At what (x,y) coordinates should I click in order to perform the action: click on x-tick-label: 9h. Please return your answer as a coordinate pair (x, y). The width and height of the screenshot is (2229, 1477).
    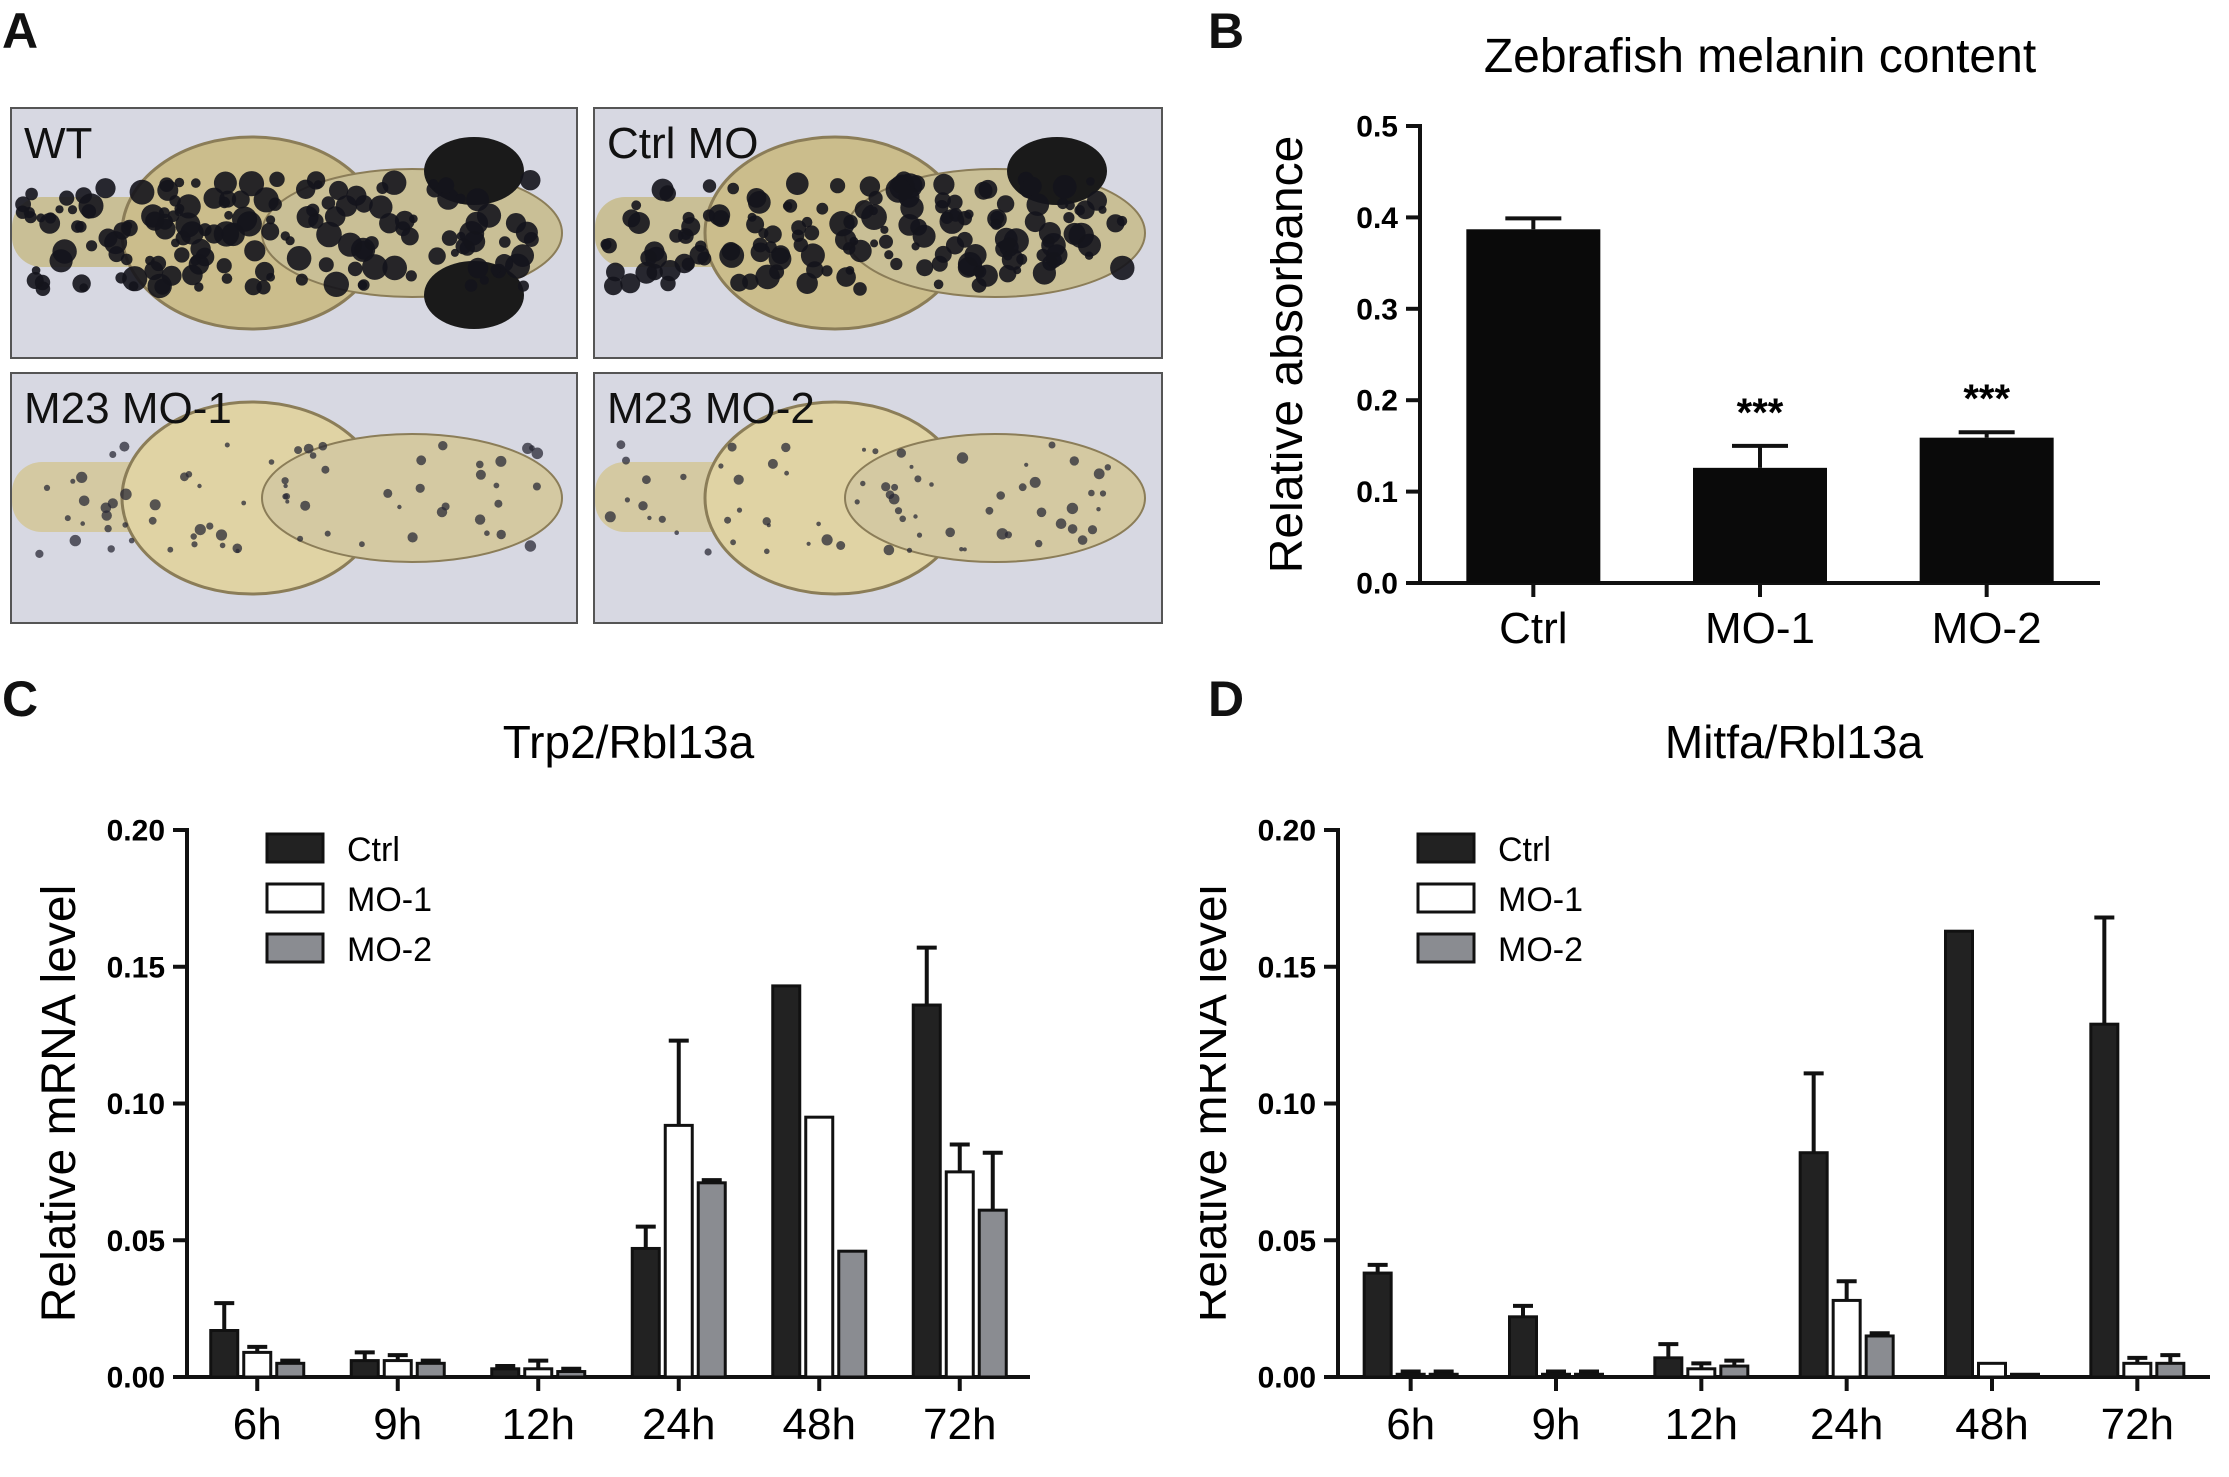
    Looking at the image, I should click on (397, 1424).